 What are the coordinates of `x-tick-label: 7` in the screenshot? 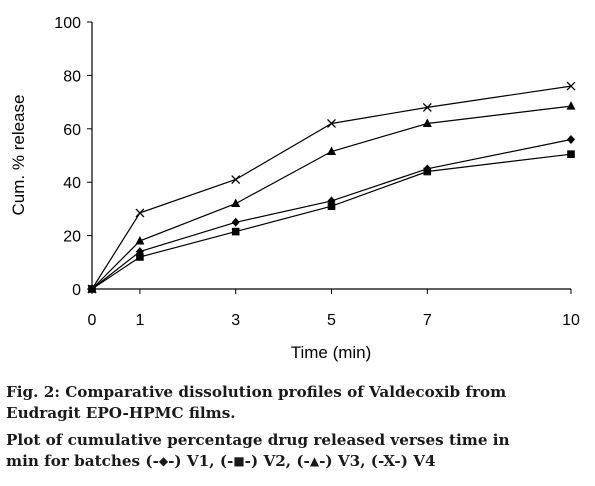 It's located at (427, 320).